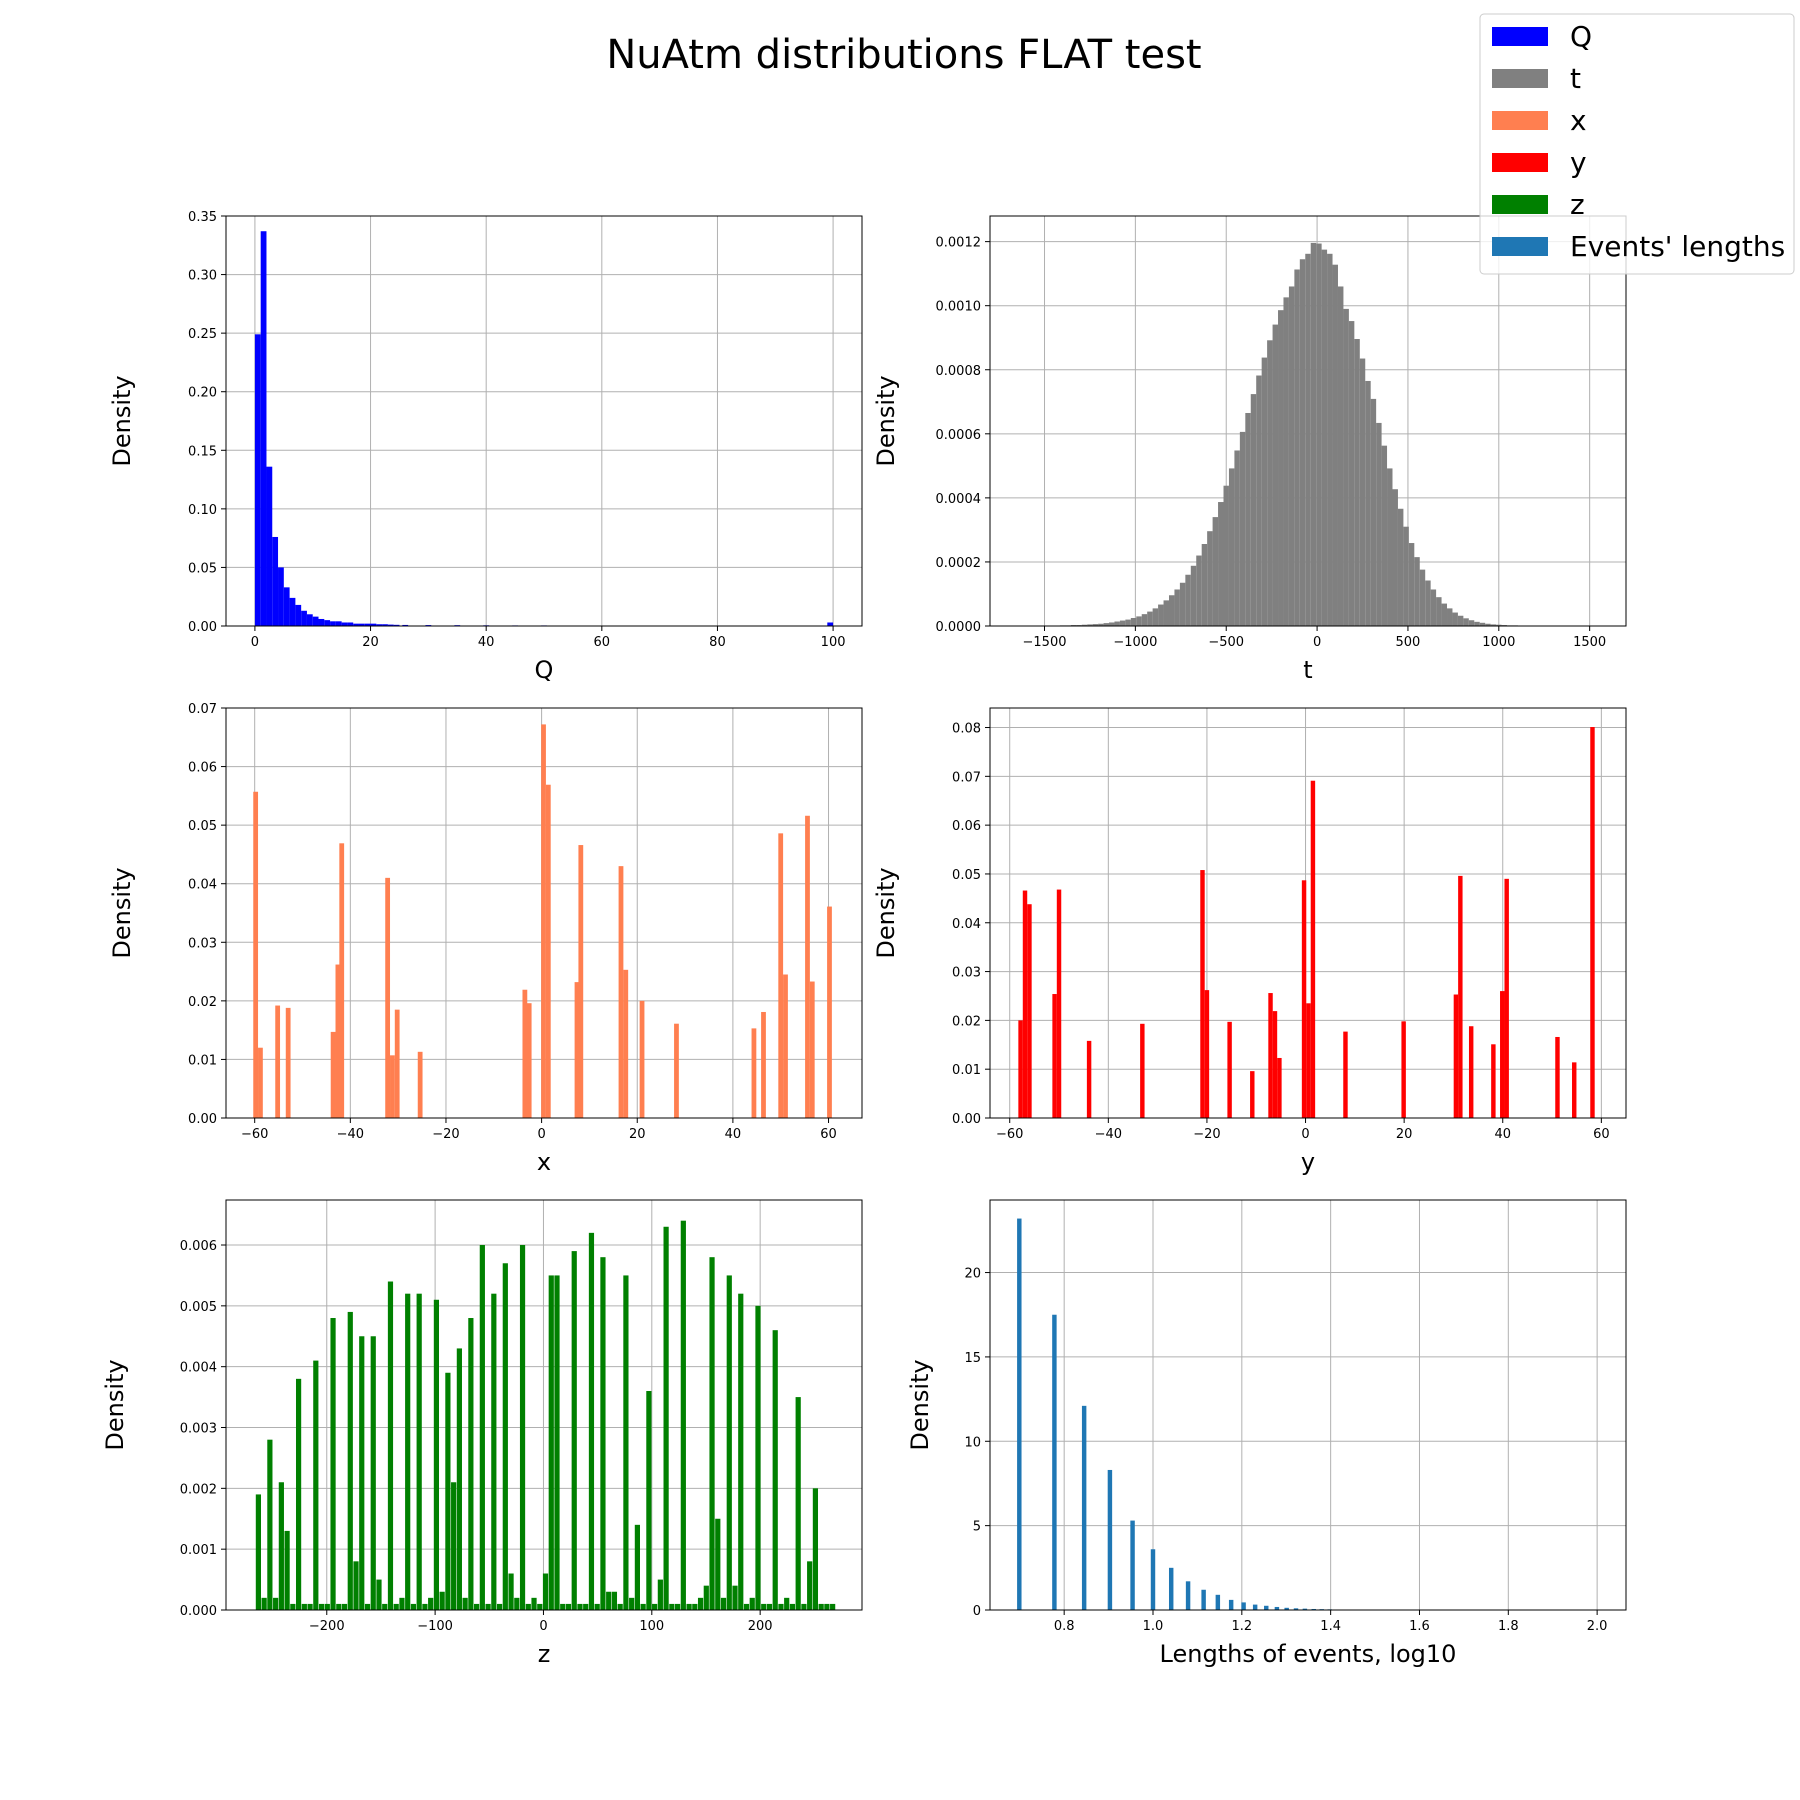 The image size is (1800, 1800). What do you see at coordinates (1064, 1626) in the screenshot?
I see `x-tick-label: 0.8` at bounding box center [1064, 1626].